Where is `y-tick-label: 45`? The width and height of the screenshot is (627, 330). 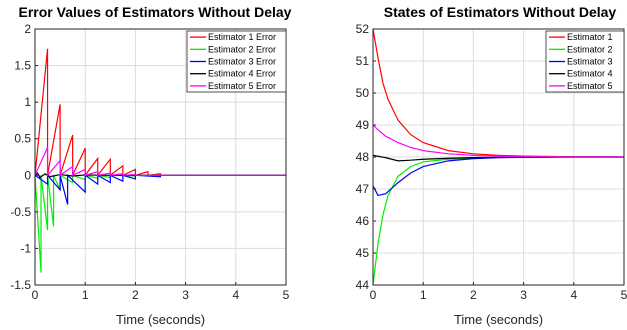 y-tick-label: 45 is located at coordinates (363, 253).